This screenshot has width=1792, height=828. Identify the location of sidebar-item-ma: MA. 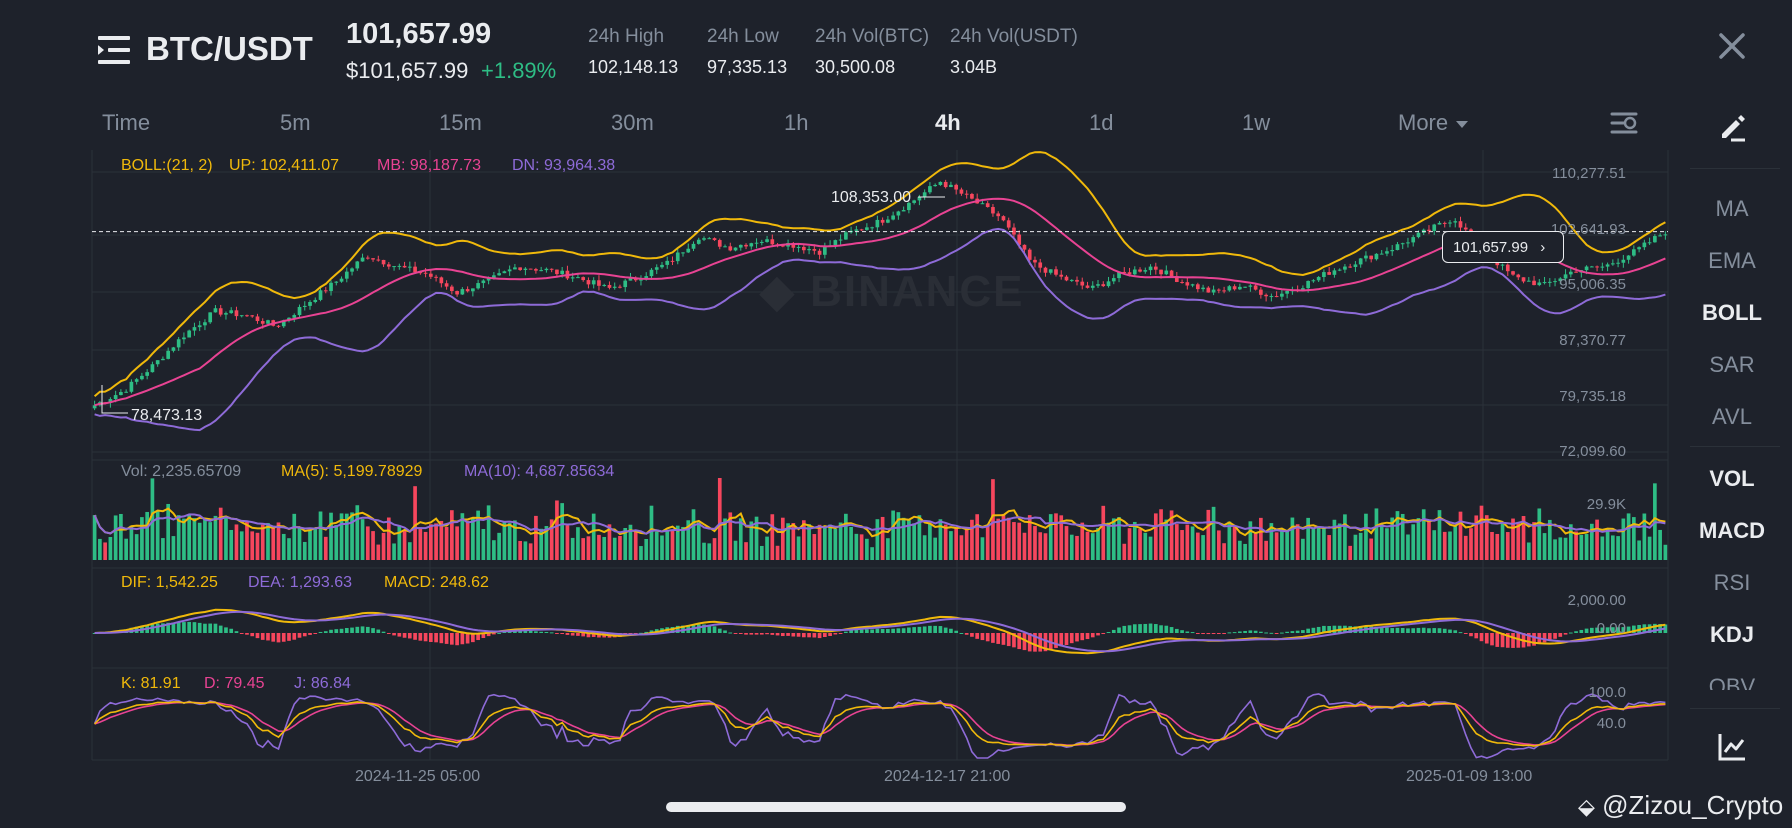
(1732, 208).